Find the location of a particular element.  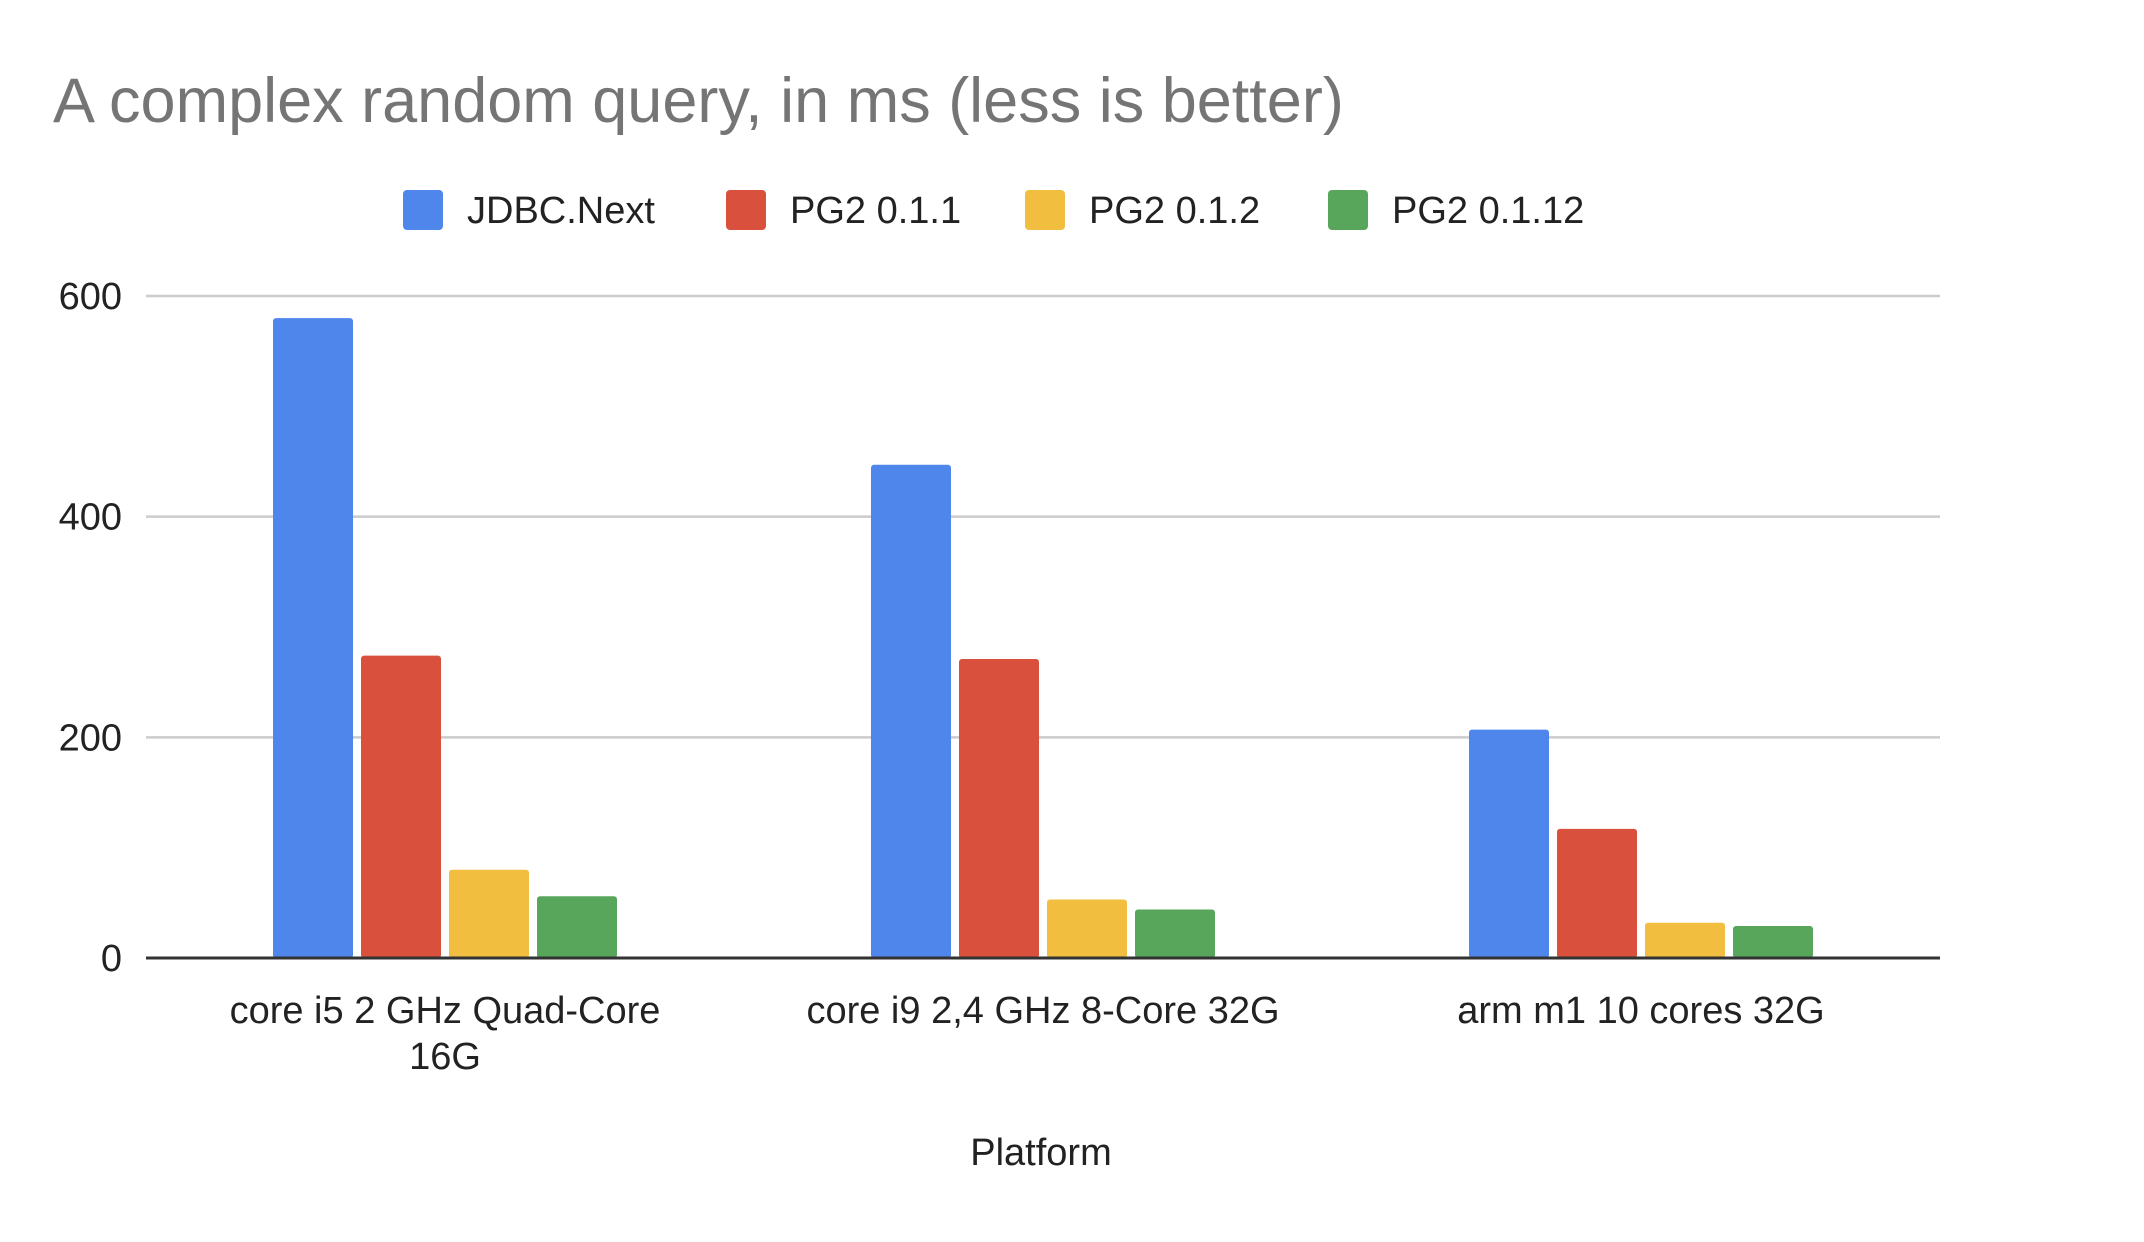

legend: JDBC.Next PG2 0.1.1 PG2 0.1.2 PG2 0.1.12 is located at coordinates (993, 211).